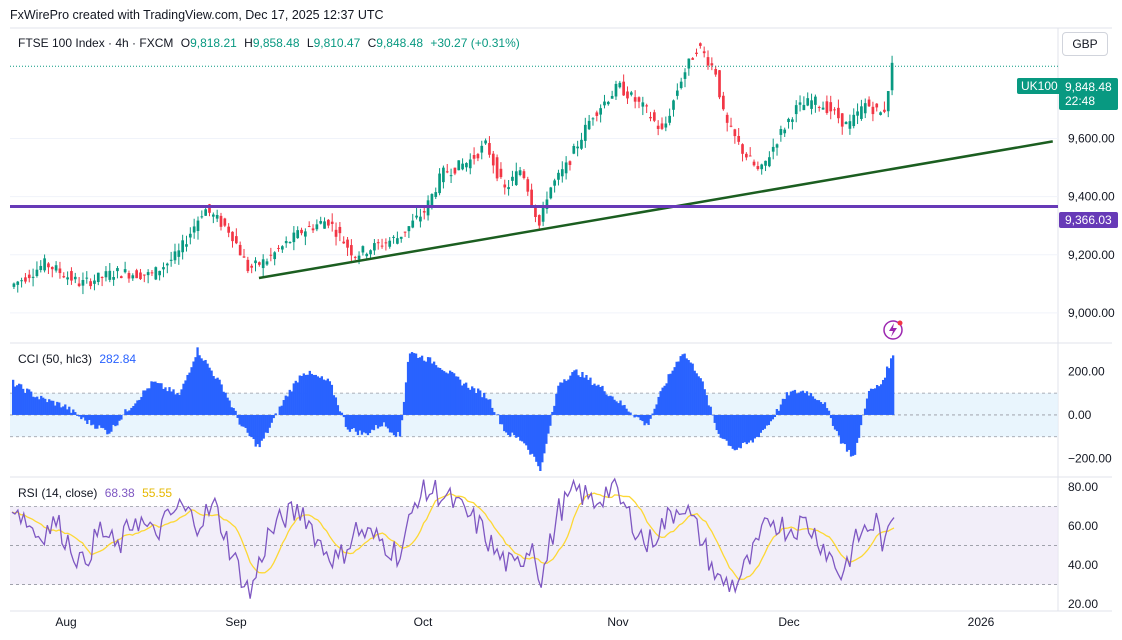  I want to click on symbol-title: FTSE 100 Index · 4h · FXCM, so click(96, 43).